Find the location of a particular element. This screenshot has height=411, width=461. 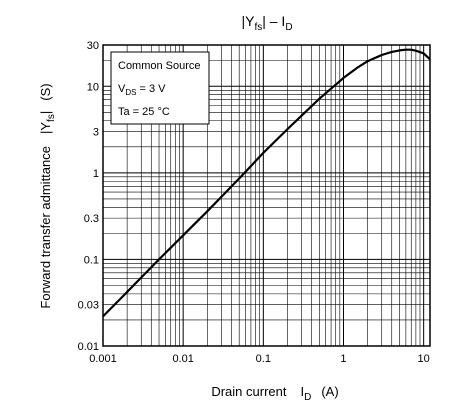

x-axis-label: Drain current ID (A) is located at coordinates (274, 393).